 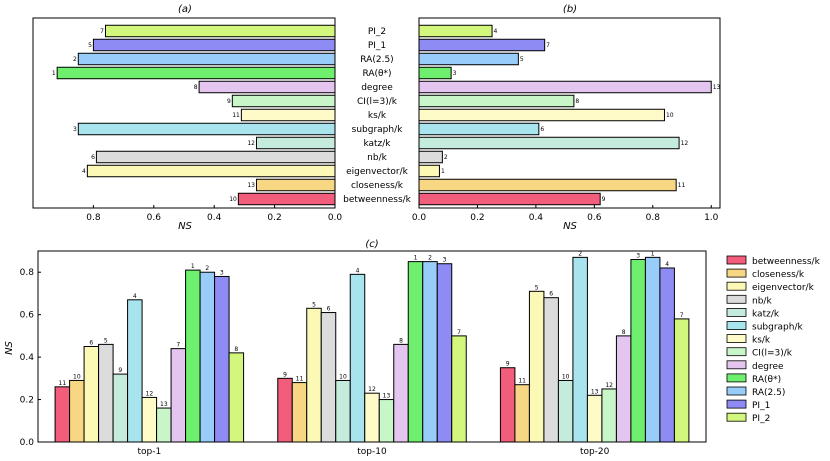 I want to click on category-label: RA(2.5), so click(x=376, y=60).